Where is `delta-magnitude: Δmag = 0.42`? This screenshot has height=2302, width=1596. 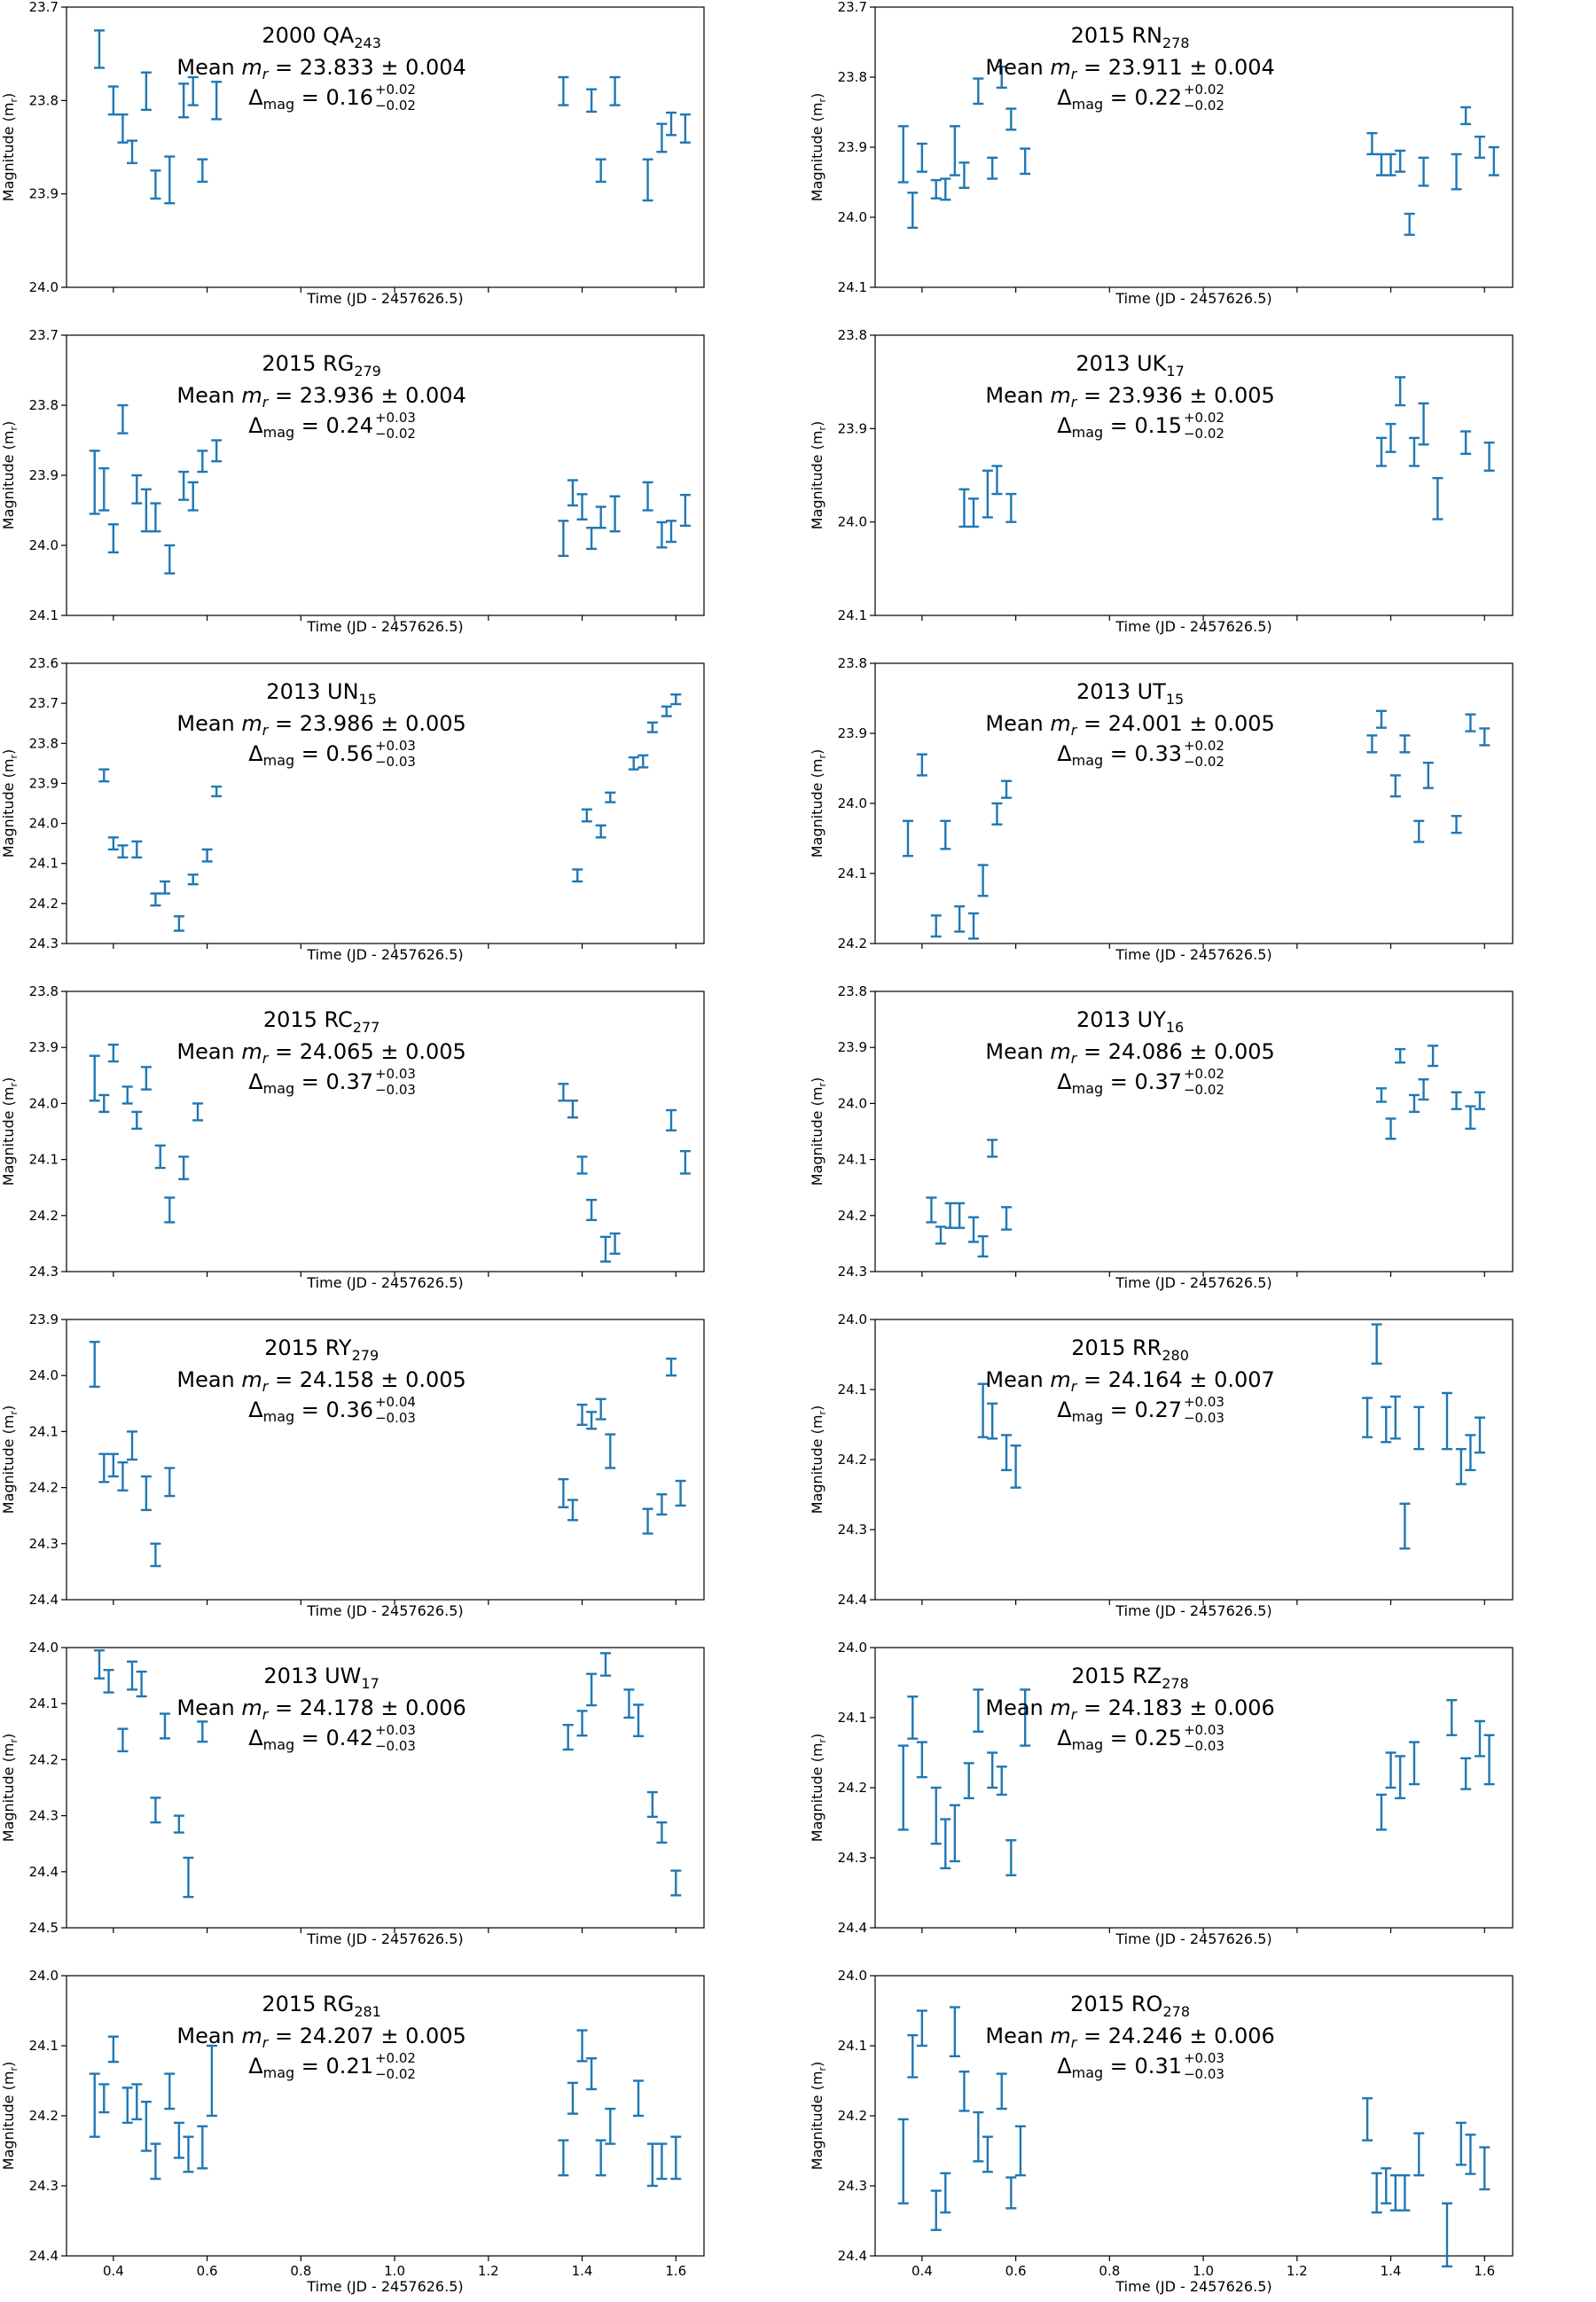
delta-magnitude: Δmag = 0.42 is located at coordinates (310, 1739).